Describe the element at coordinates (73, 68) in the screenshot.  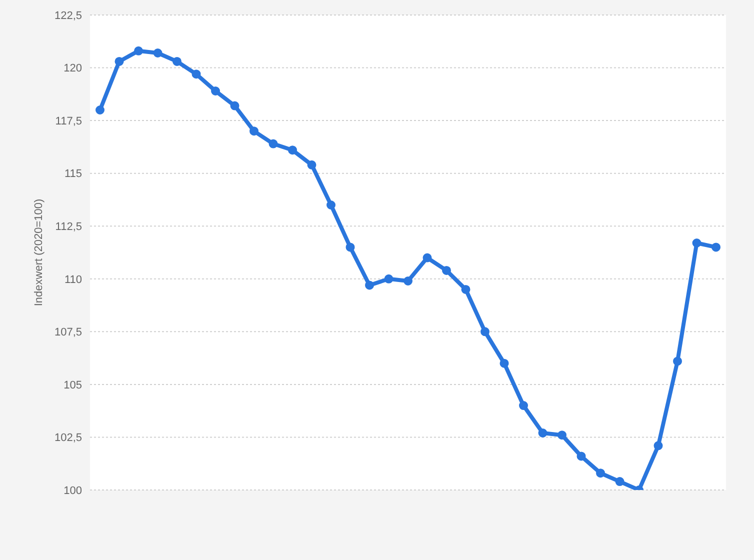
I see `y-tick-label: 120` at that location.